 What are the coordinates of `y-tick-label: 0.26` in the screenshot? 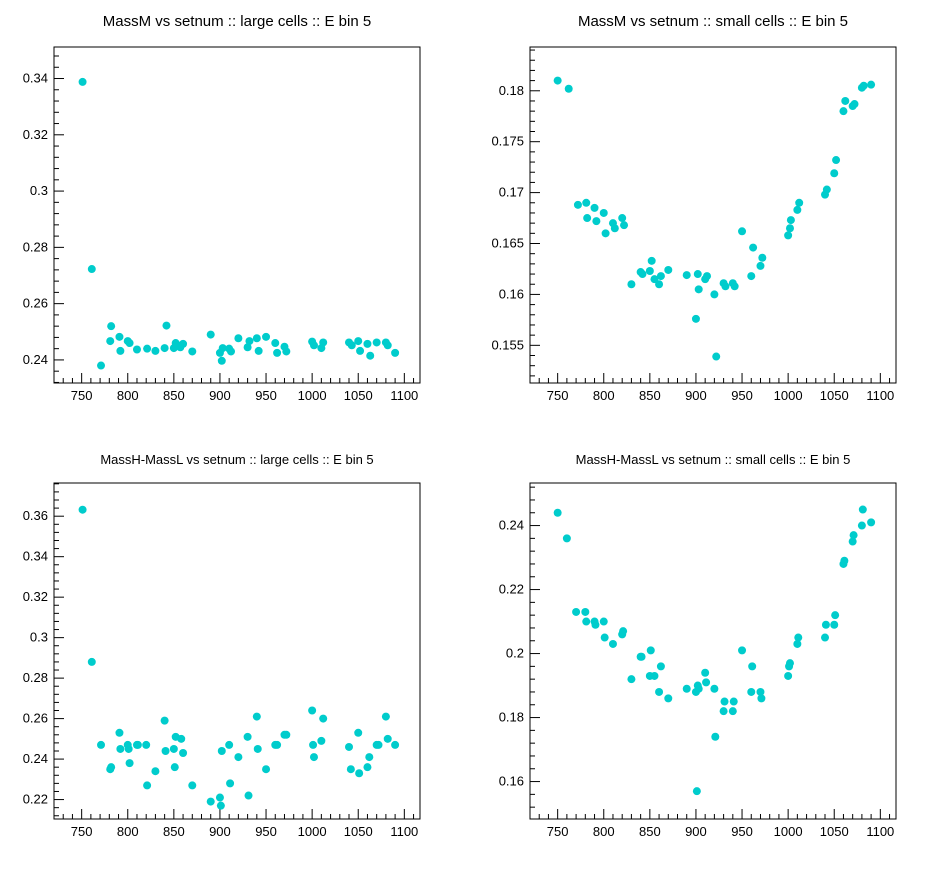 It's located at (35, 303).